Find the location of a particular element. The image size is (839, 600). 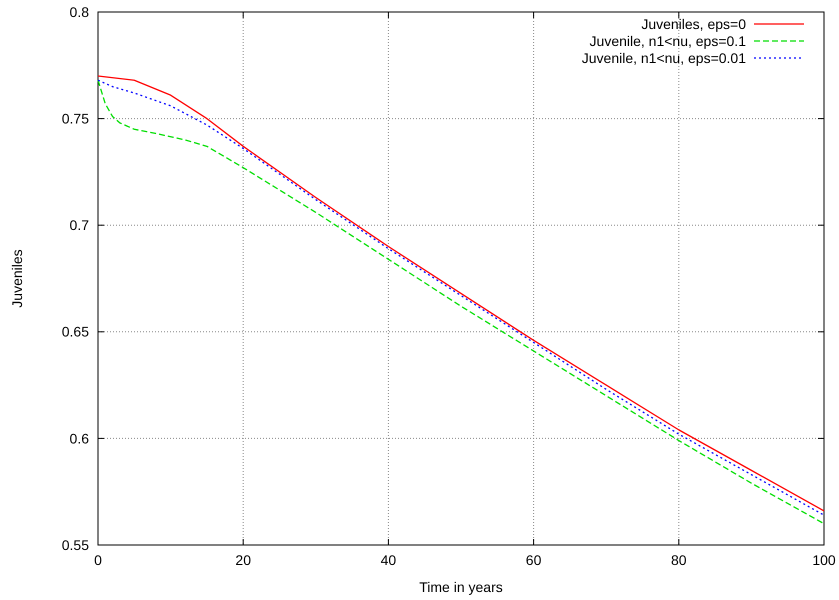

y-axis-title: Juveniles is located at coordinates (17, 278).